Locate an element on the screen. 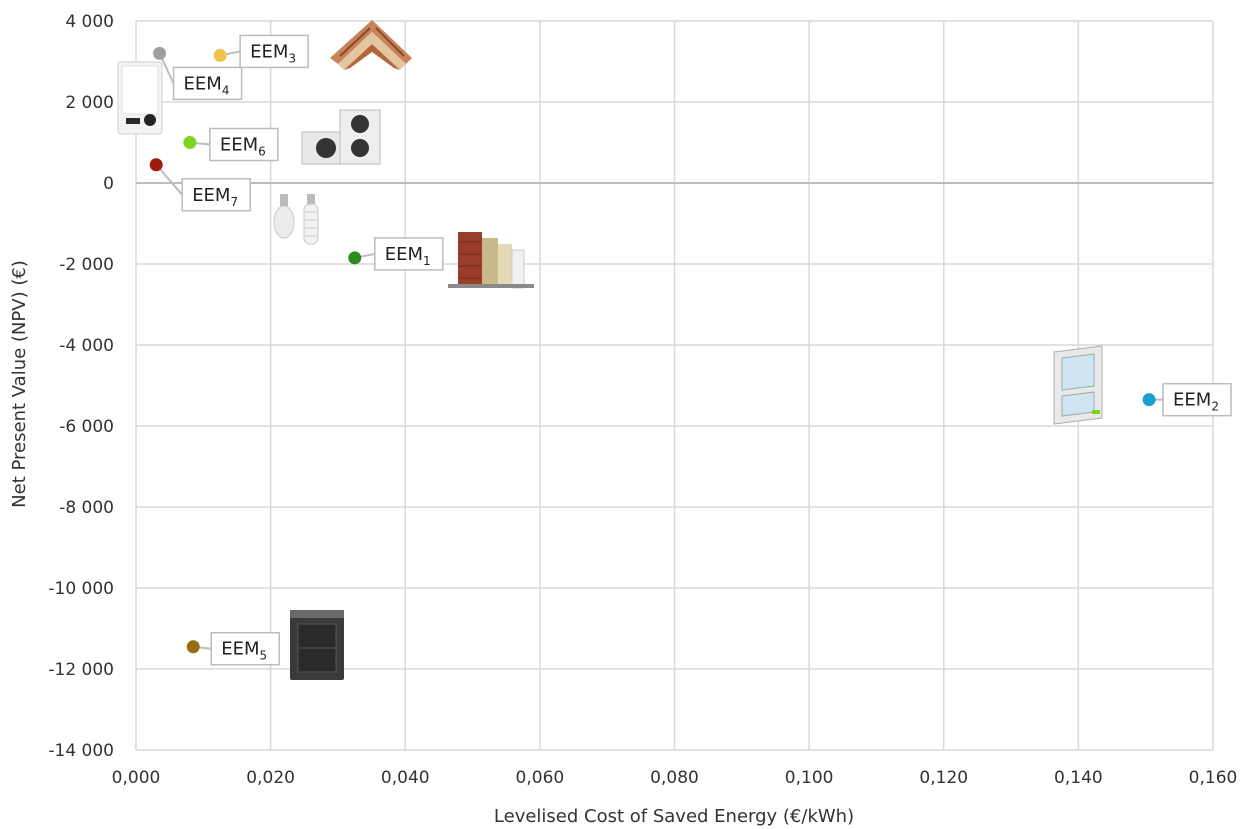 The width and height of the screenshot is (1248, 829). light-bulb-icon is located at coordinates (296, 219).